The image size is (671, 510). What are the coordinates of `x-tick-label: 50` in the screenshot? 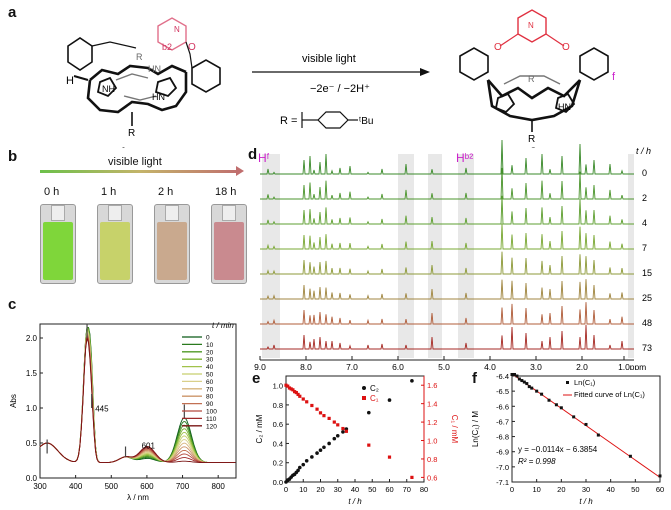 It's located at (372, 489).